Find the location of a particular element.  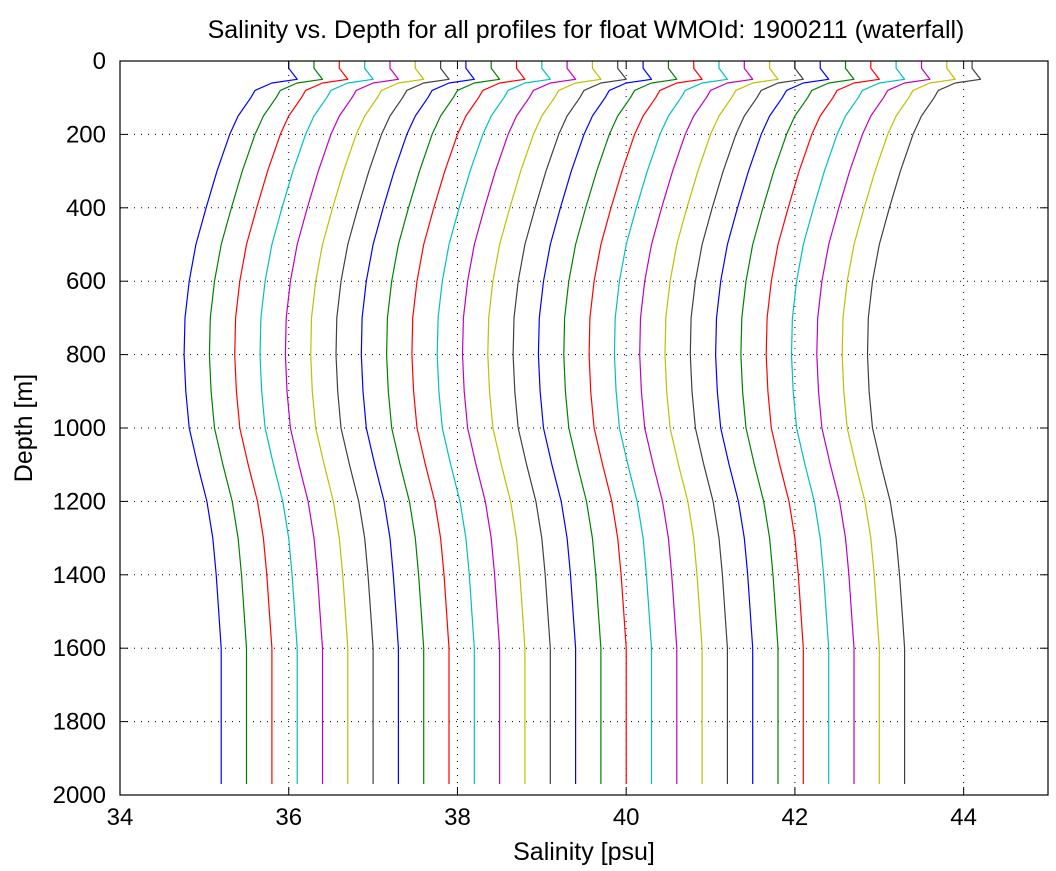

y-tick-label: 0 is located at coordinates (99, 61).